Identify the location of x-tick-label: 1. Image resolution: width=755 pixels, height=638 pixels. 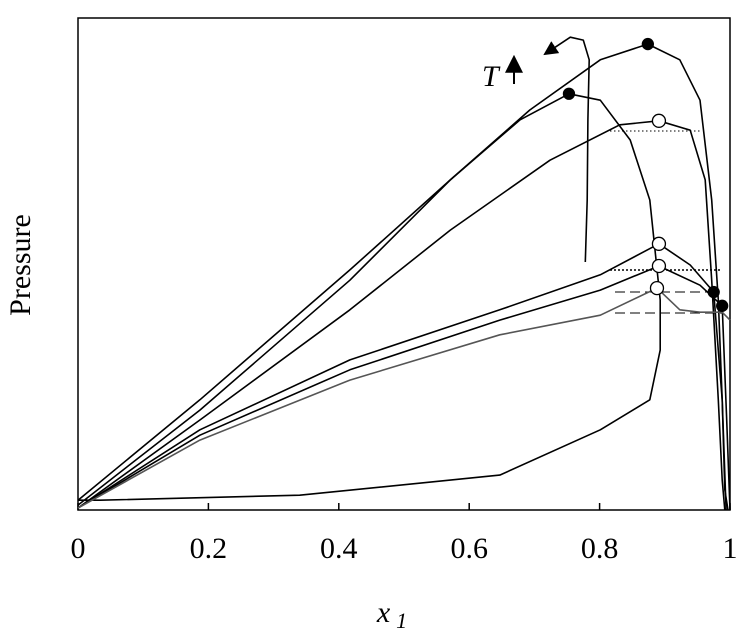
(730, 548).